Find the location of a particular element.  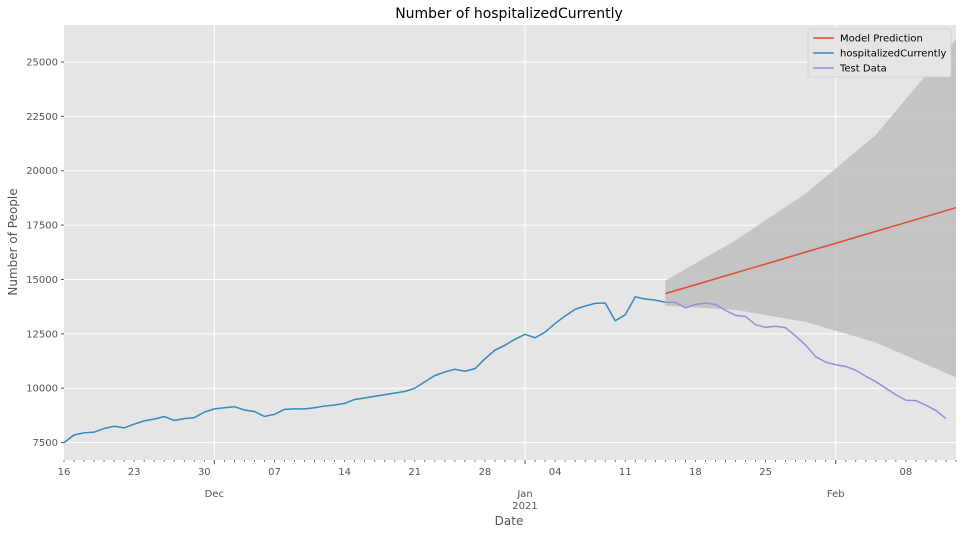

y-tick-label: 12500 is located at coordinates (42, 334).